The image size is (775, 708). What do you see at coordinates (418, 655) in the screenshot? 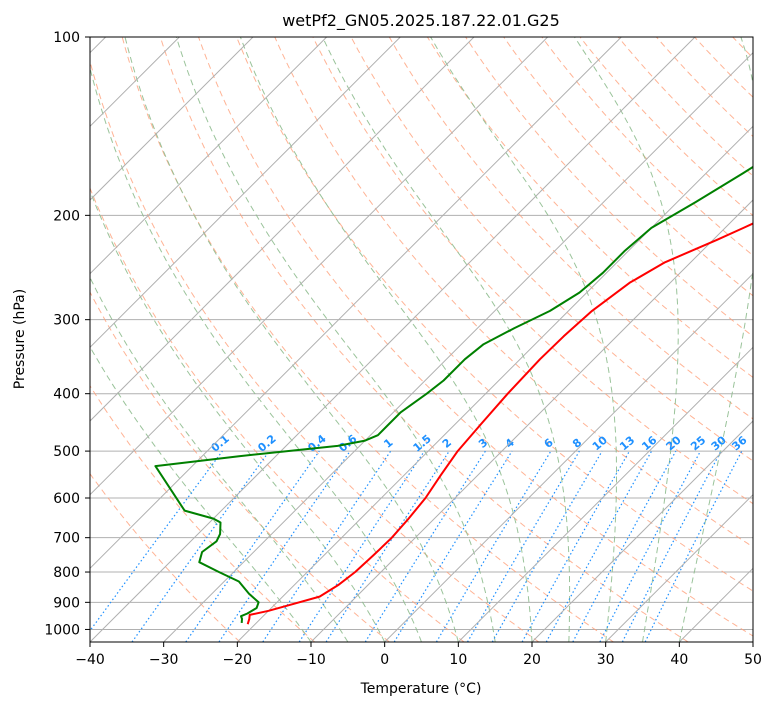
I see `x-axis: −40 −30 −20 −10 0 10 20 30 40 50` at bounding box center [418, 655].